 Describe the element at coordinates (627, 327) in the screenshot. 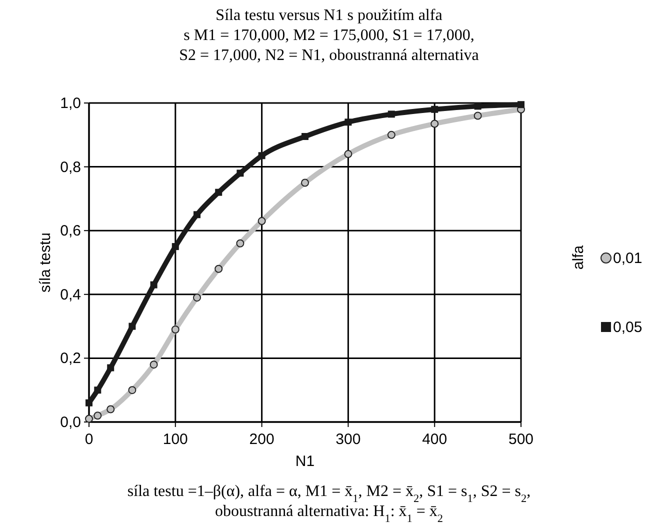

I see `legend-label: 0,05` at that location.